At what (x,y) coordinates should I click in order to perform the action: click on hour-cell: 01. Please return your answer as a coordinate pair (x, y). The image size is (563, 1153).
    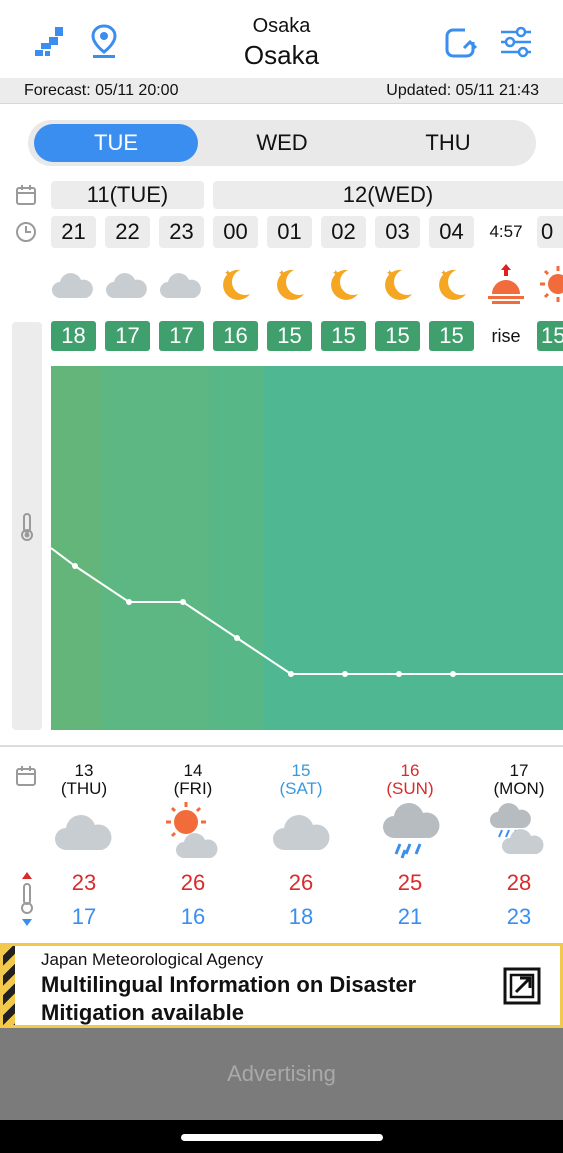
    Looking at the image, I should click on (289, 232).